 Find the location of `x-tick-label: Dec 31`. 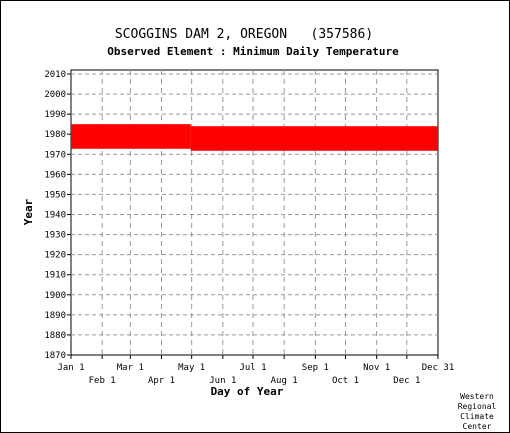

x-tick-label: Dec 31 is located at coordinates (438, 368).